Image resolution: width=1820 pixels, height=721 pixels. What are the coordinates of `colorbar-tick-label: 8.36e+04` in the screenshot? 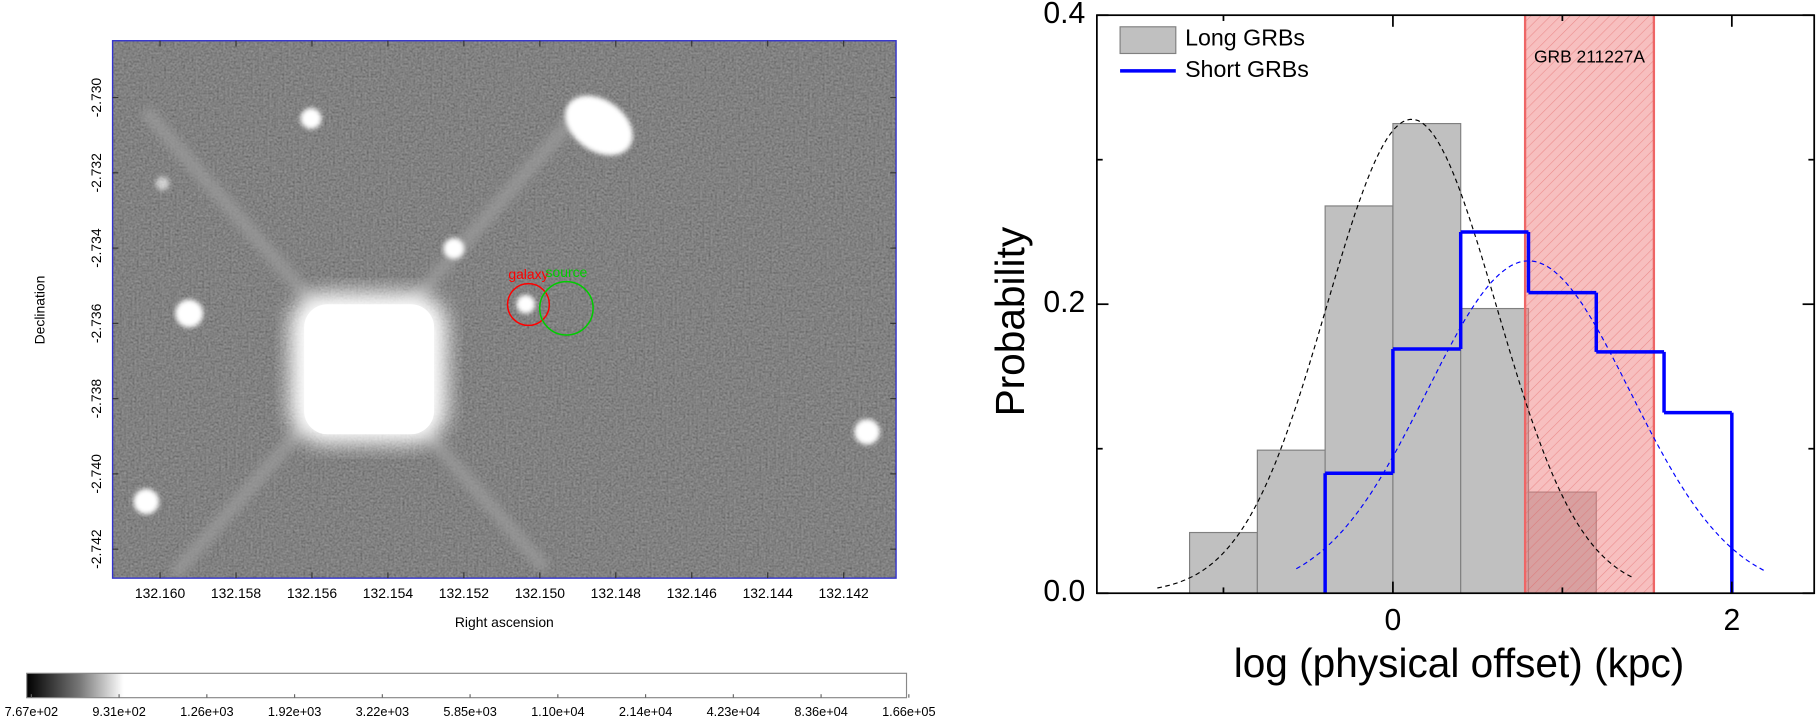 It's located at (821, 711).